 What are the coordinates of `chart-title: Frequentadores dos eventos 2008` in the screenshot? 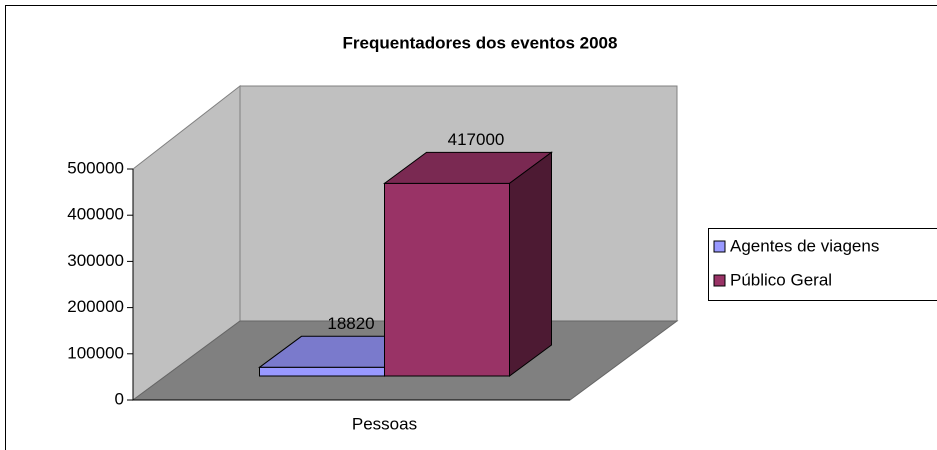 It's located at (480, 42).